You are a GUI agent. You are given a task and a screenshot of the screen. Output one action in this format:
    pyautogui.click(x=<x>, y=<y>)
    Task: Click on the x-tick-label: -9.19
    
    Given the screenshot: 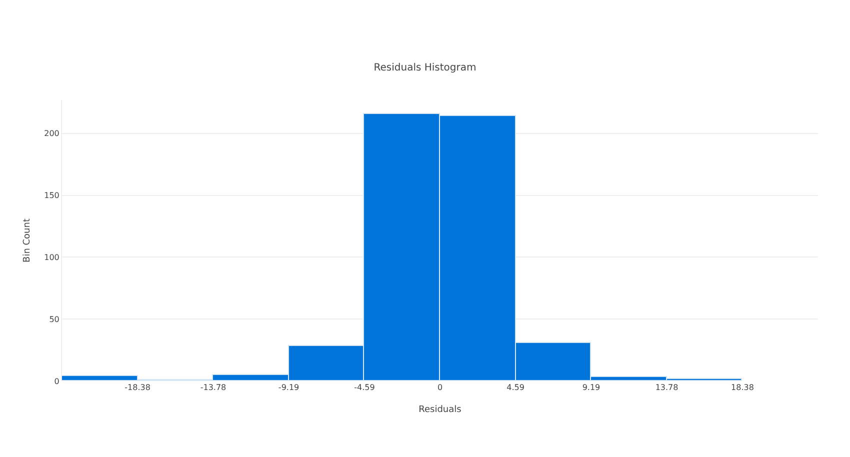 What is the action you would take?
    pyautogui.click(x=289, y=387)
    